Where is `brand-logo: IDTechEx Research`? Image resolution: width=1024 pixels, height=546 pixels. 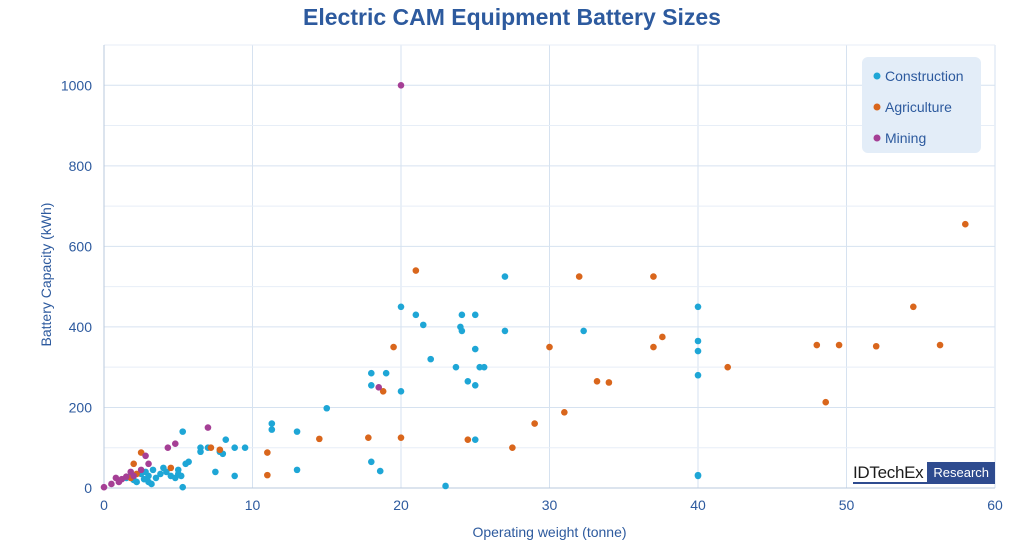 brand-logo: IDTechEx Research is located at coordinates (924, 473).